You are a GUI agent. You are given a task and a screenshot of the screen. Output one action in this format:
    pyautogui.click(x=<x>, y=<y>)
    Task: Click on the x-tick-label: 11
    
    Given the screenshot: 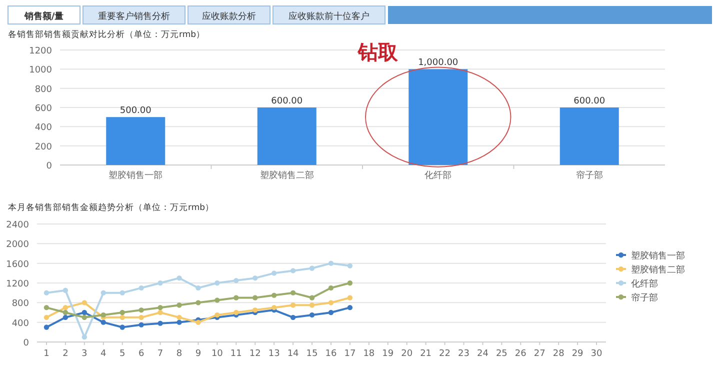 What is the action you would take?
    pyautogui.click(x=236, y=354)
    